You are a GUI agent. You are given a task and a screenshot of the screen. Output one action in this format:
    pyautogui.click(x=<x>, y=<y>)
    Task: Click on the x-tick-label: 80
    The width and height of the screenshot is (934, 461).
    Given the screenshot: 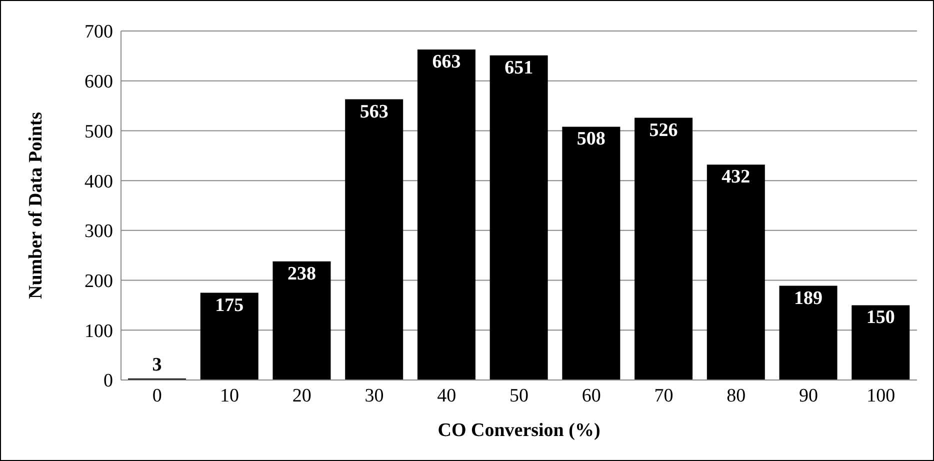 What is the action you would take?
    pyautogui.click(x=736, y=395)
    